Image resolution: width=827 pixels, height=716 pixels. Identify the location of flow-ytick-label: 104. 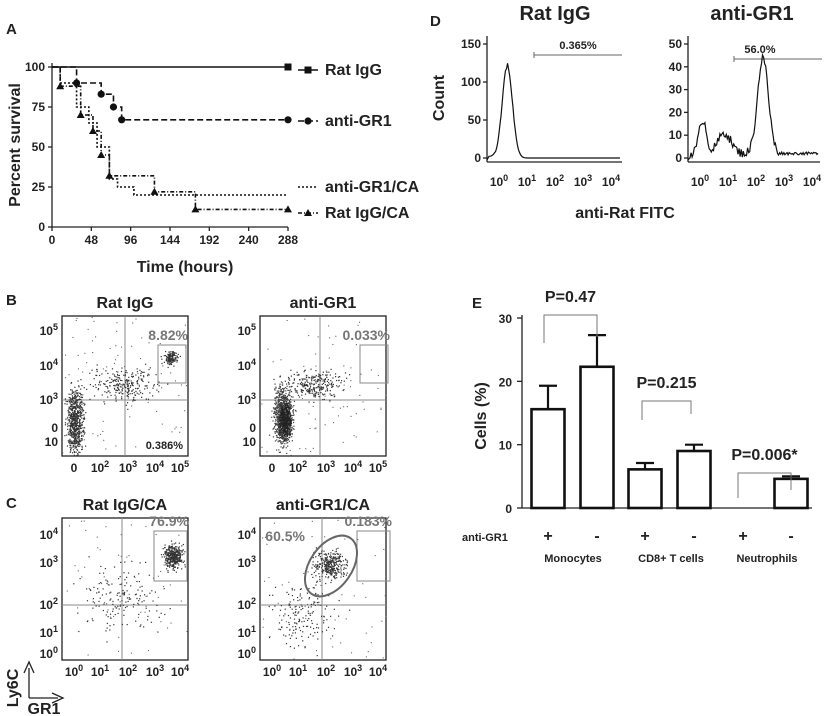
(247, 365).